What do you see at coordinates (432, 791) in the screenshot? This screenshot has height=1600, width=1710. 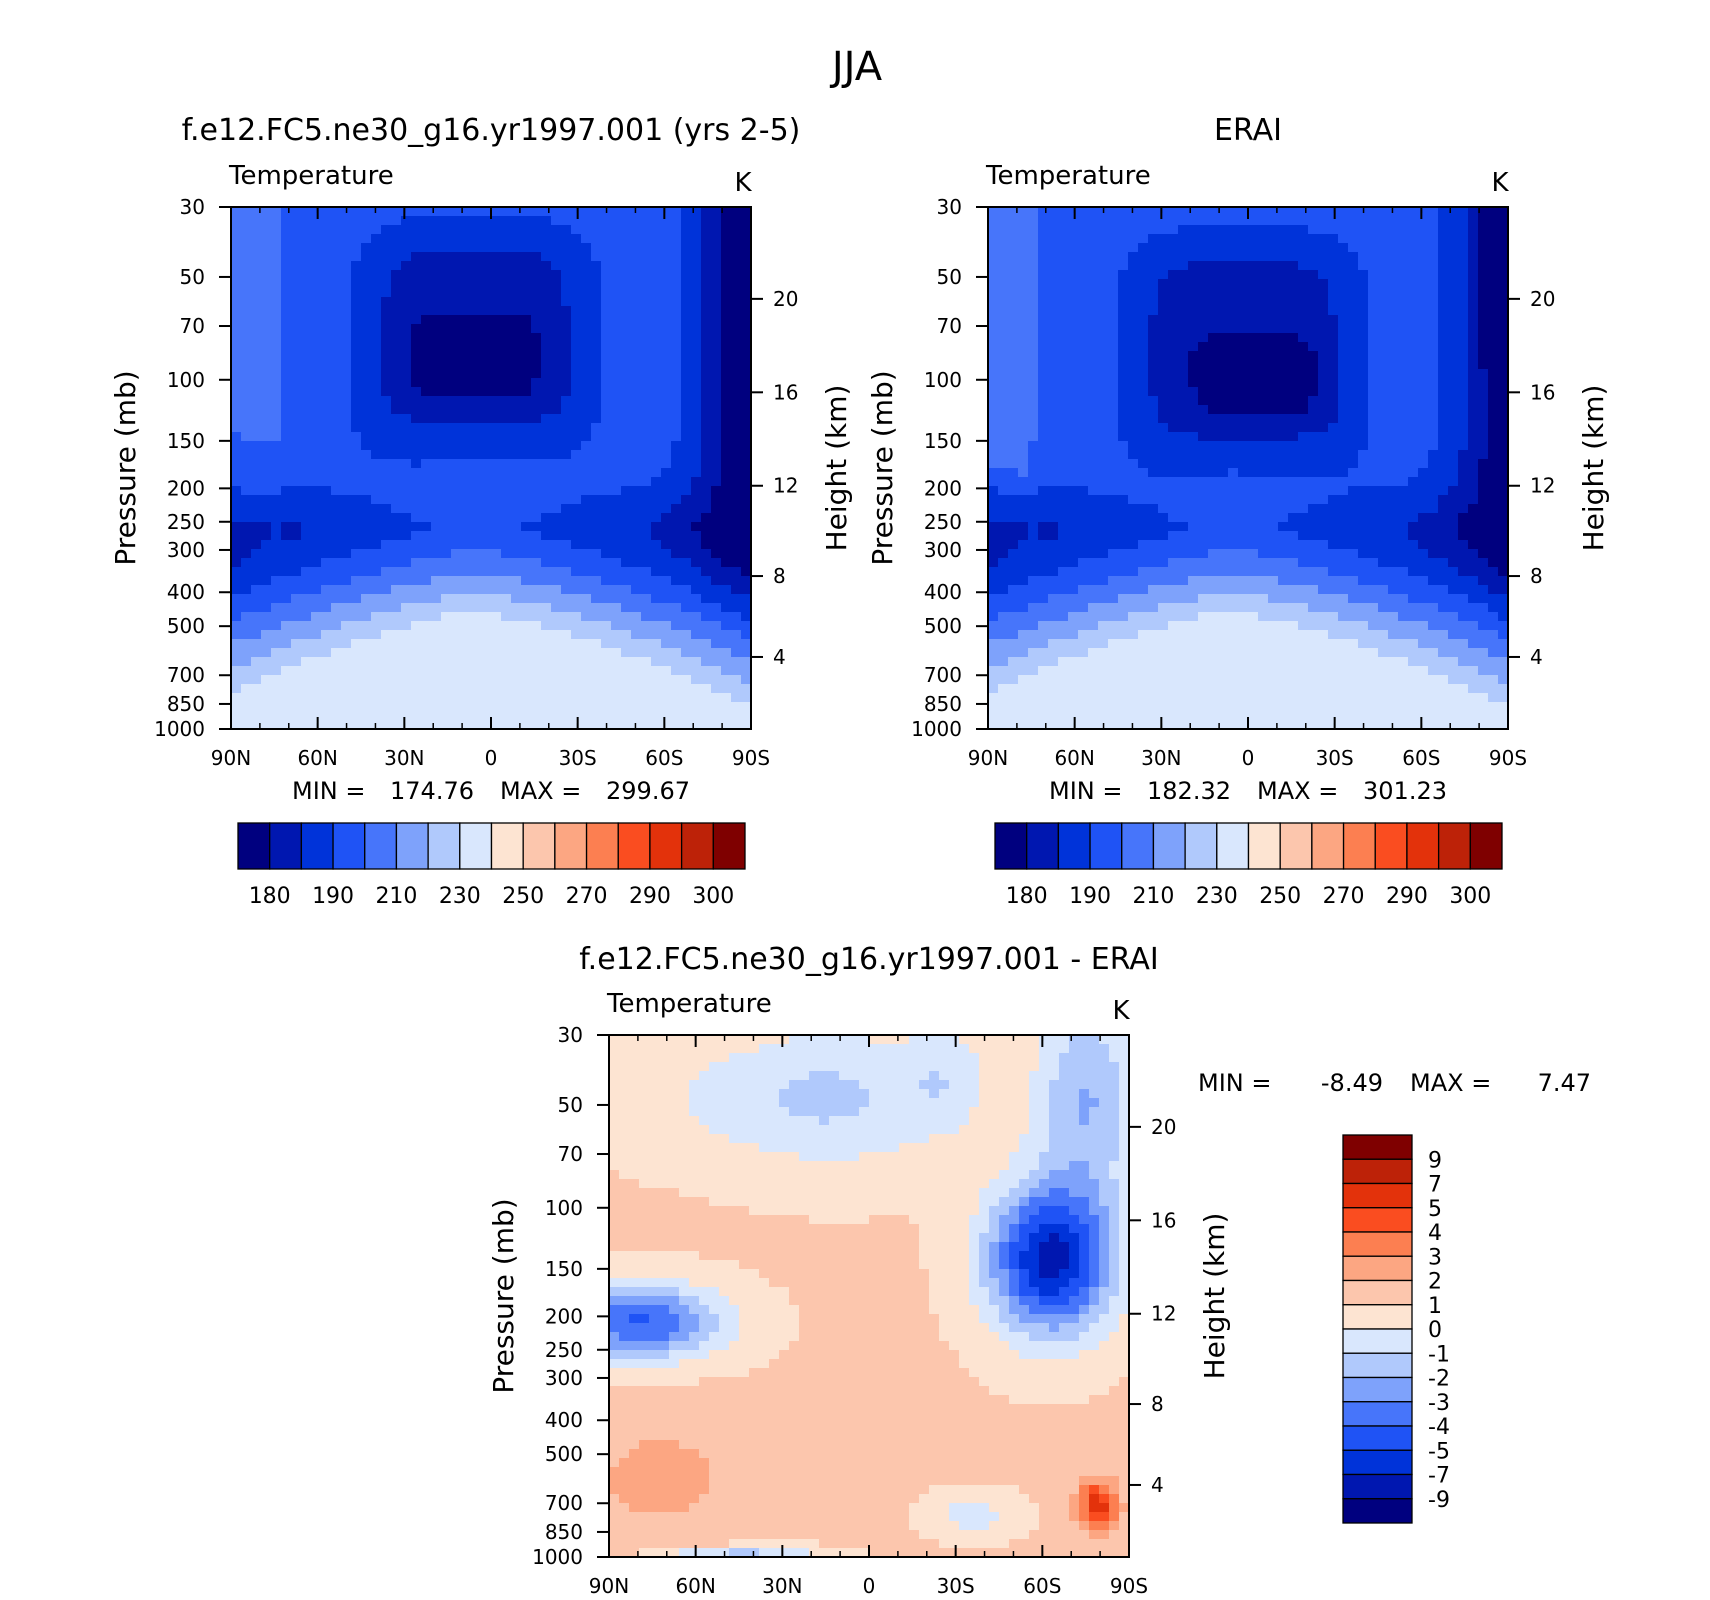 I see `panel-model-min-value: 174.76` at bounding box center [432, 791].